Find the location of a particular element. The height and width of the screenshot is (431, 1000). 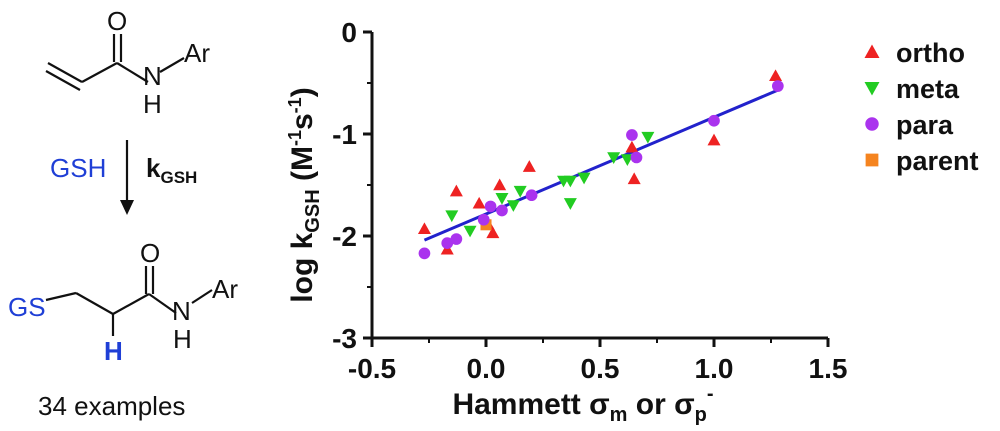

legend-marker-parent is located at coordinates (872, 160).